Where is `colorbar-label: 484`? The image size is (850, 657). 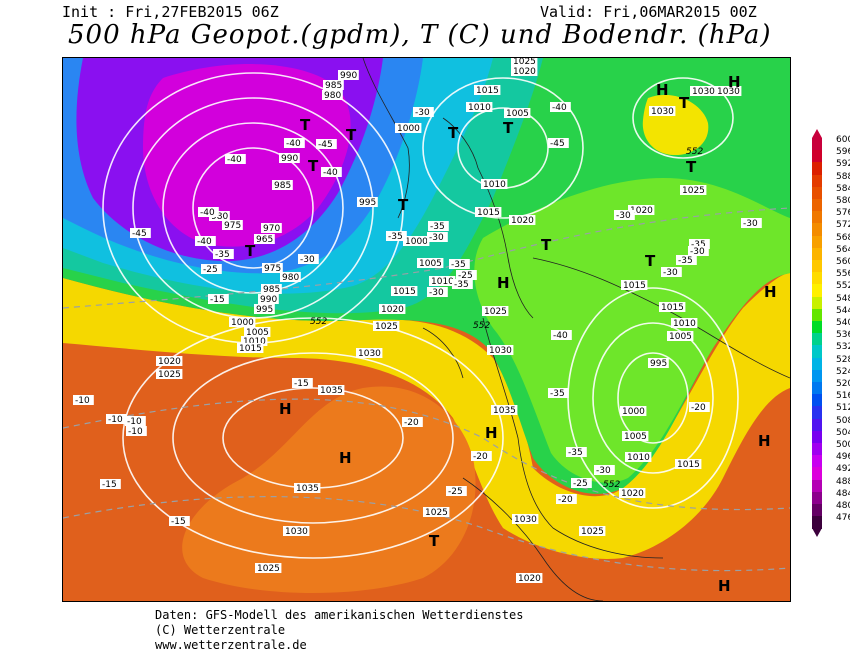 colorbar-label: 484 is located at coordinates (843, 493).